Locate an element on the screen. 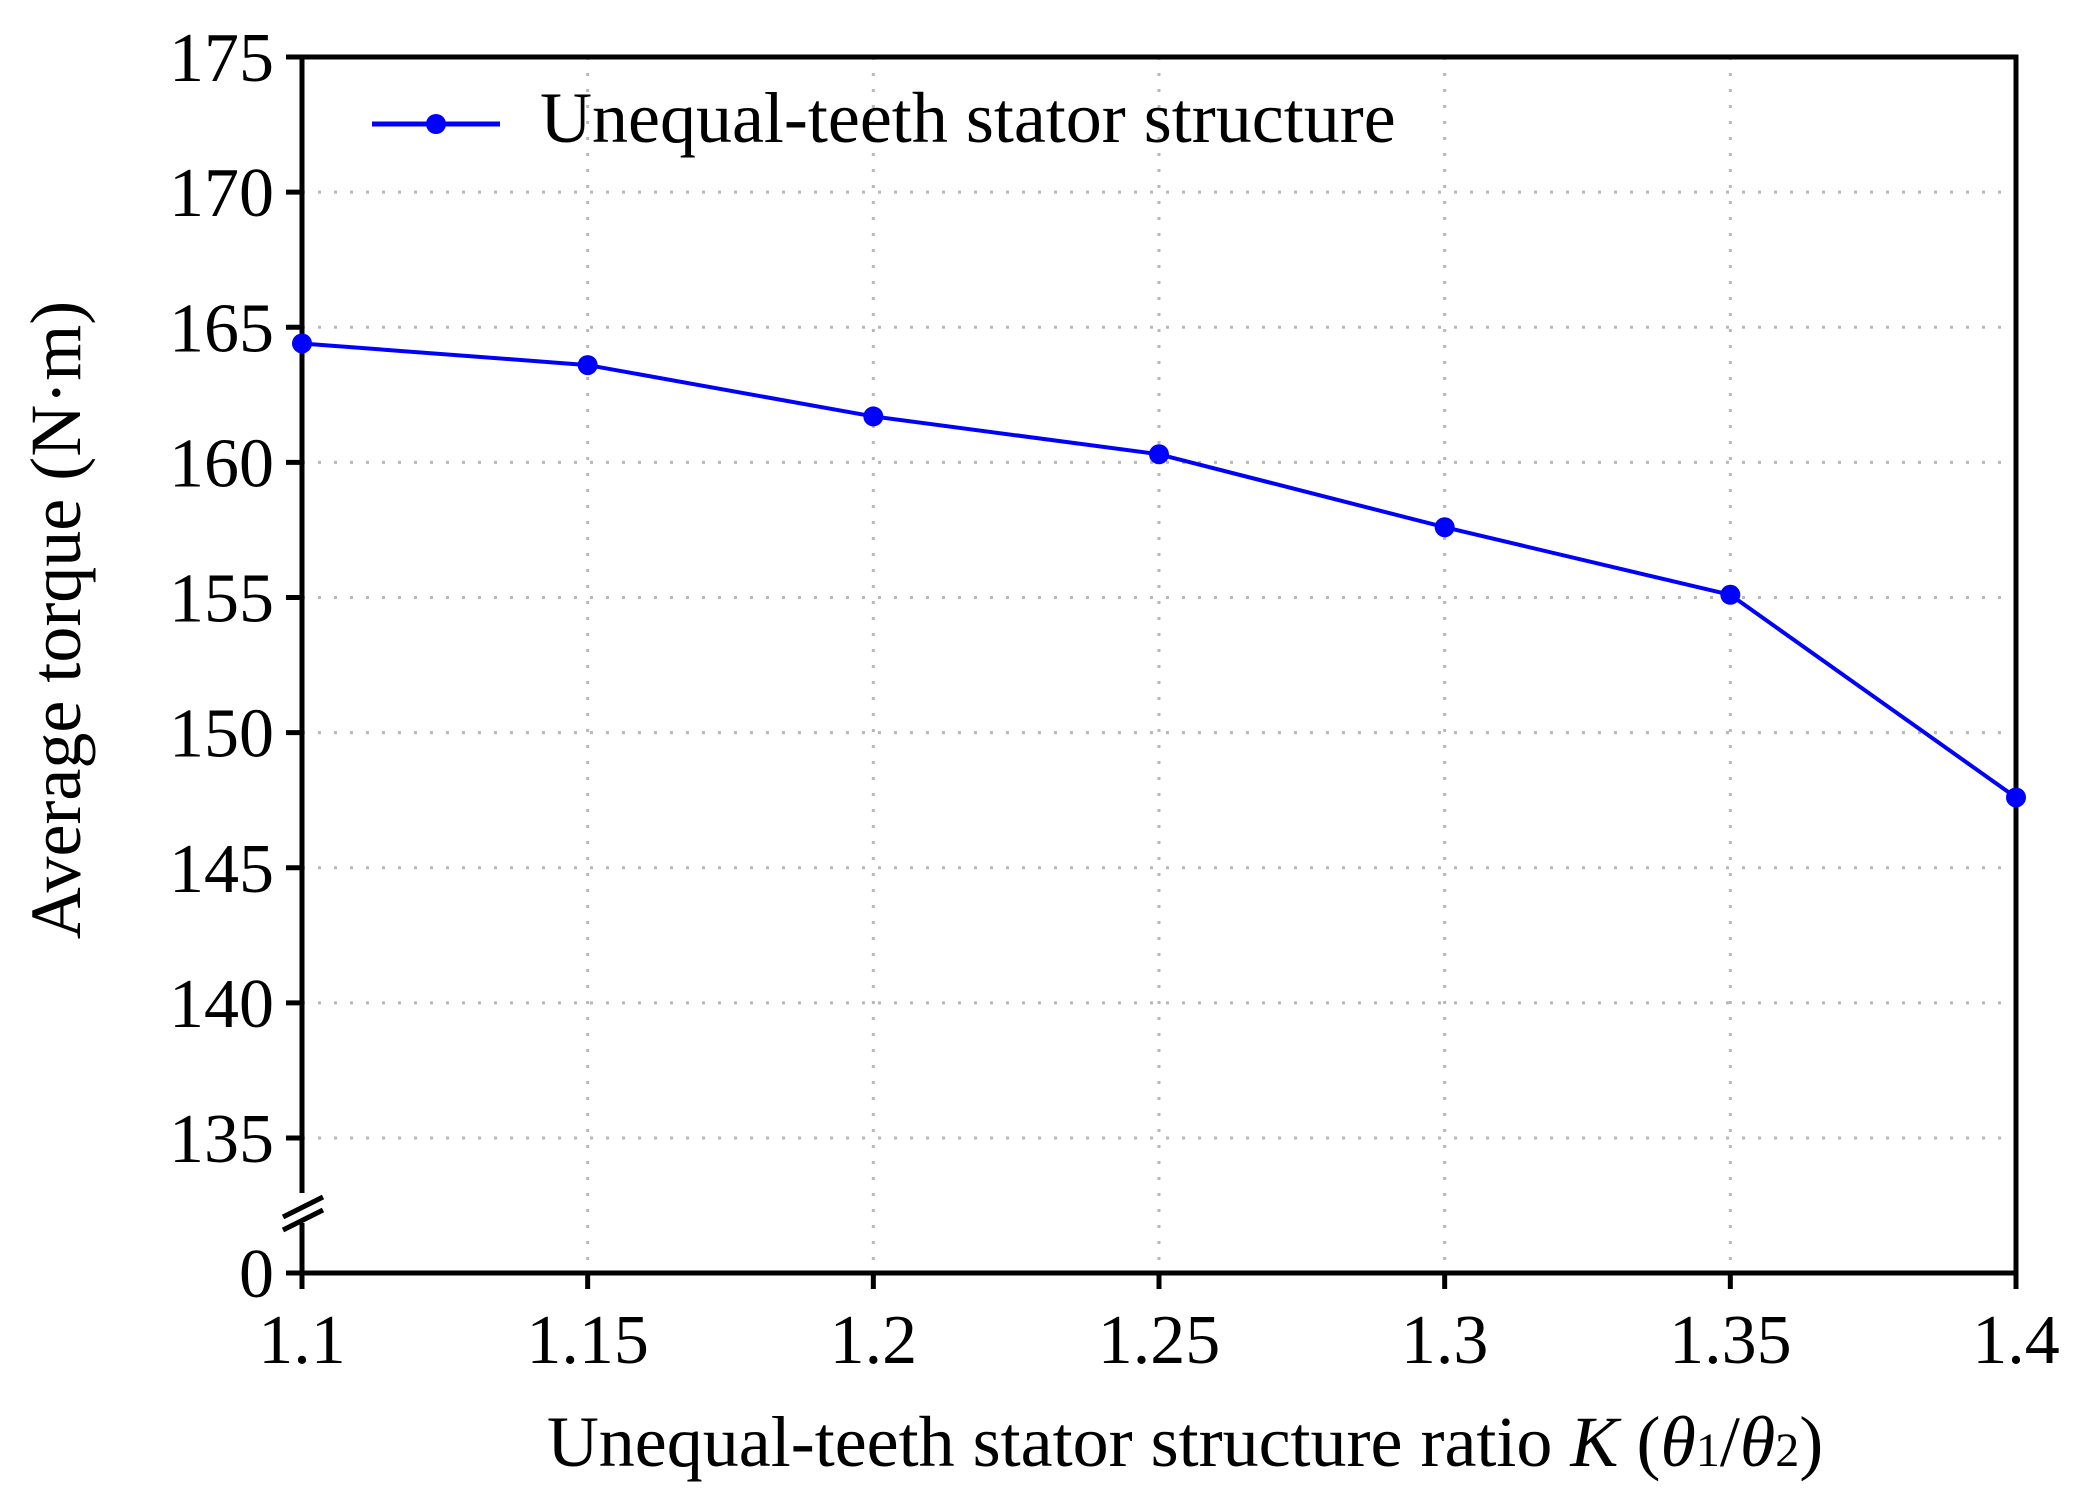 The image size is (2075, 1493). y-tick-label: 145 is located at coordinates (221, 869).